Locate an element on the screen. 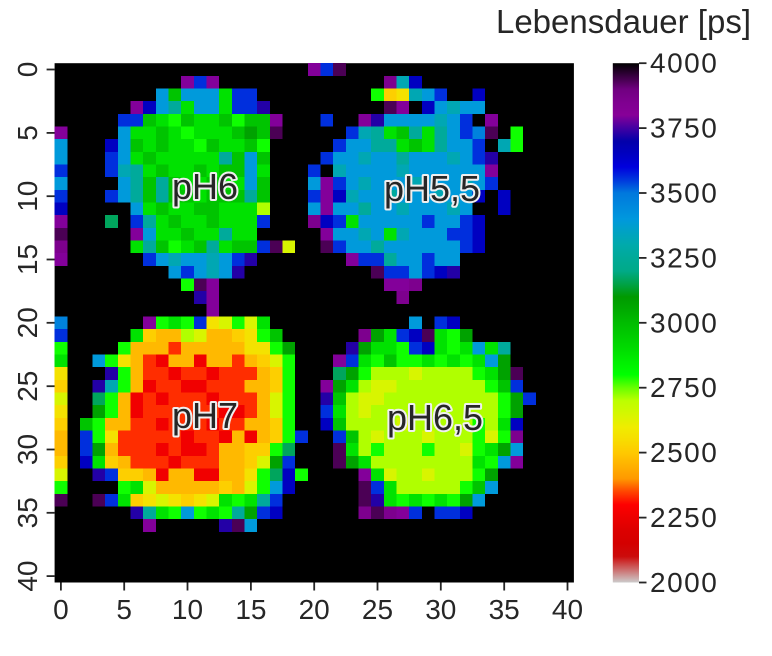  svg-text: pH6 is located at coordinates (205, 186).